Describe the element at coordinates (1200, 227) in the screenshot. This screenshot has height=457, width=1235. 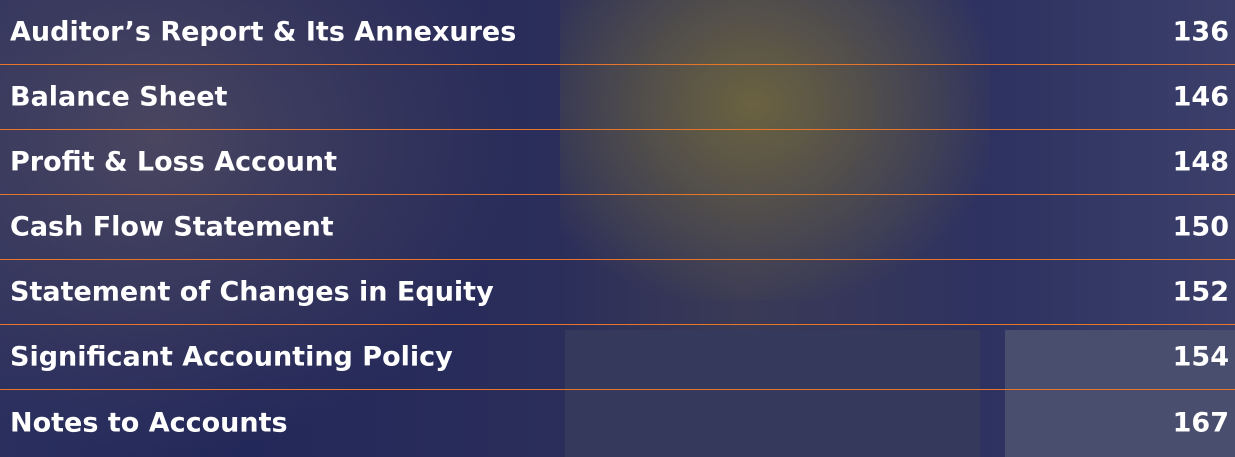
I see `entry-page: 150` at that location.